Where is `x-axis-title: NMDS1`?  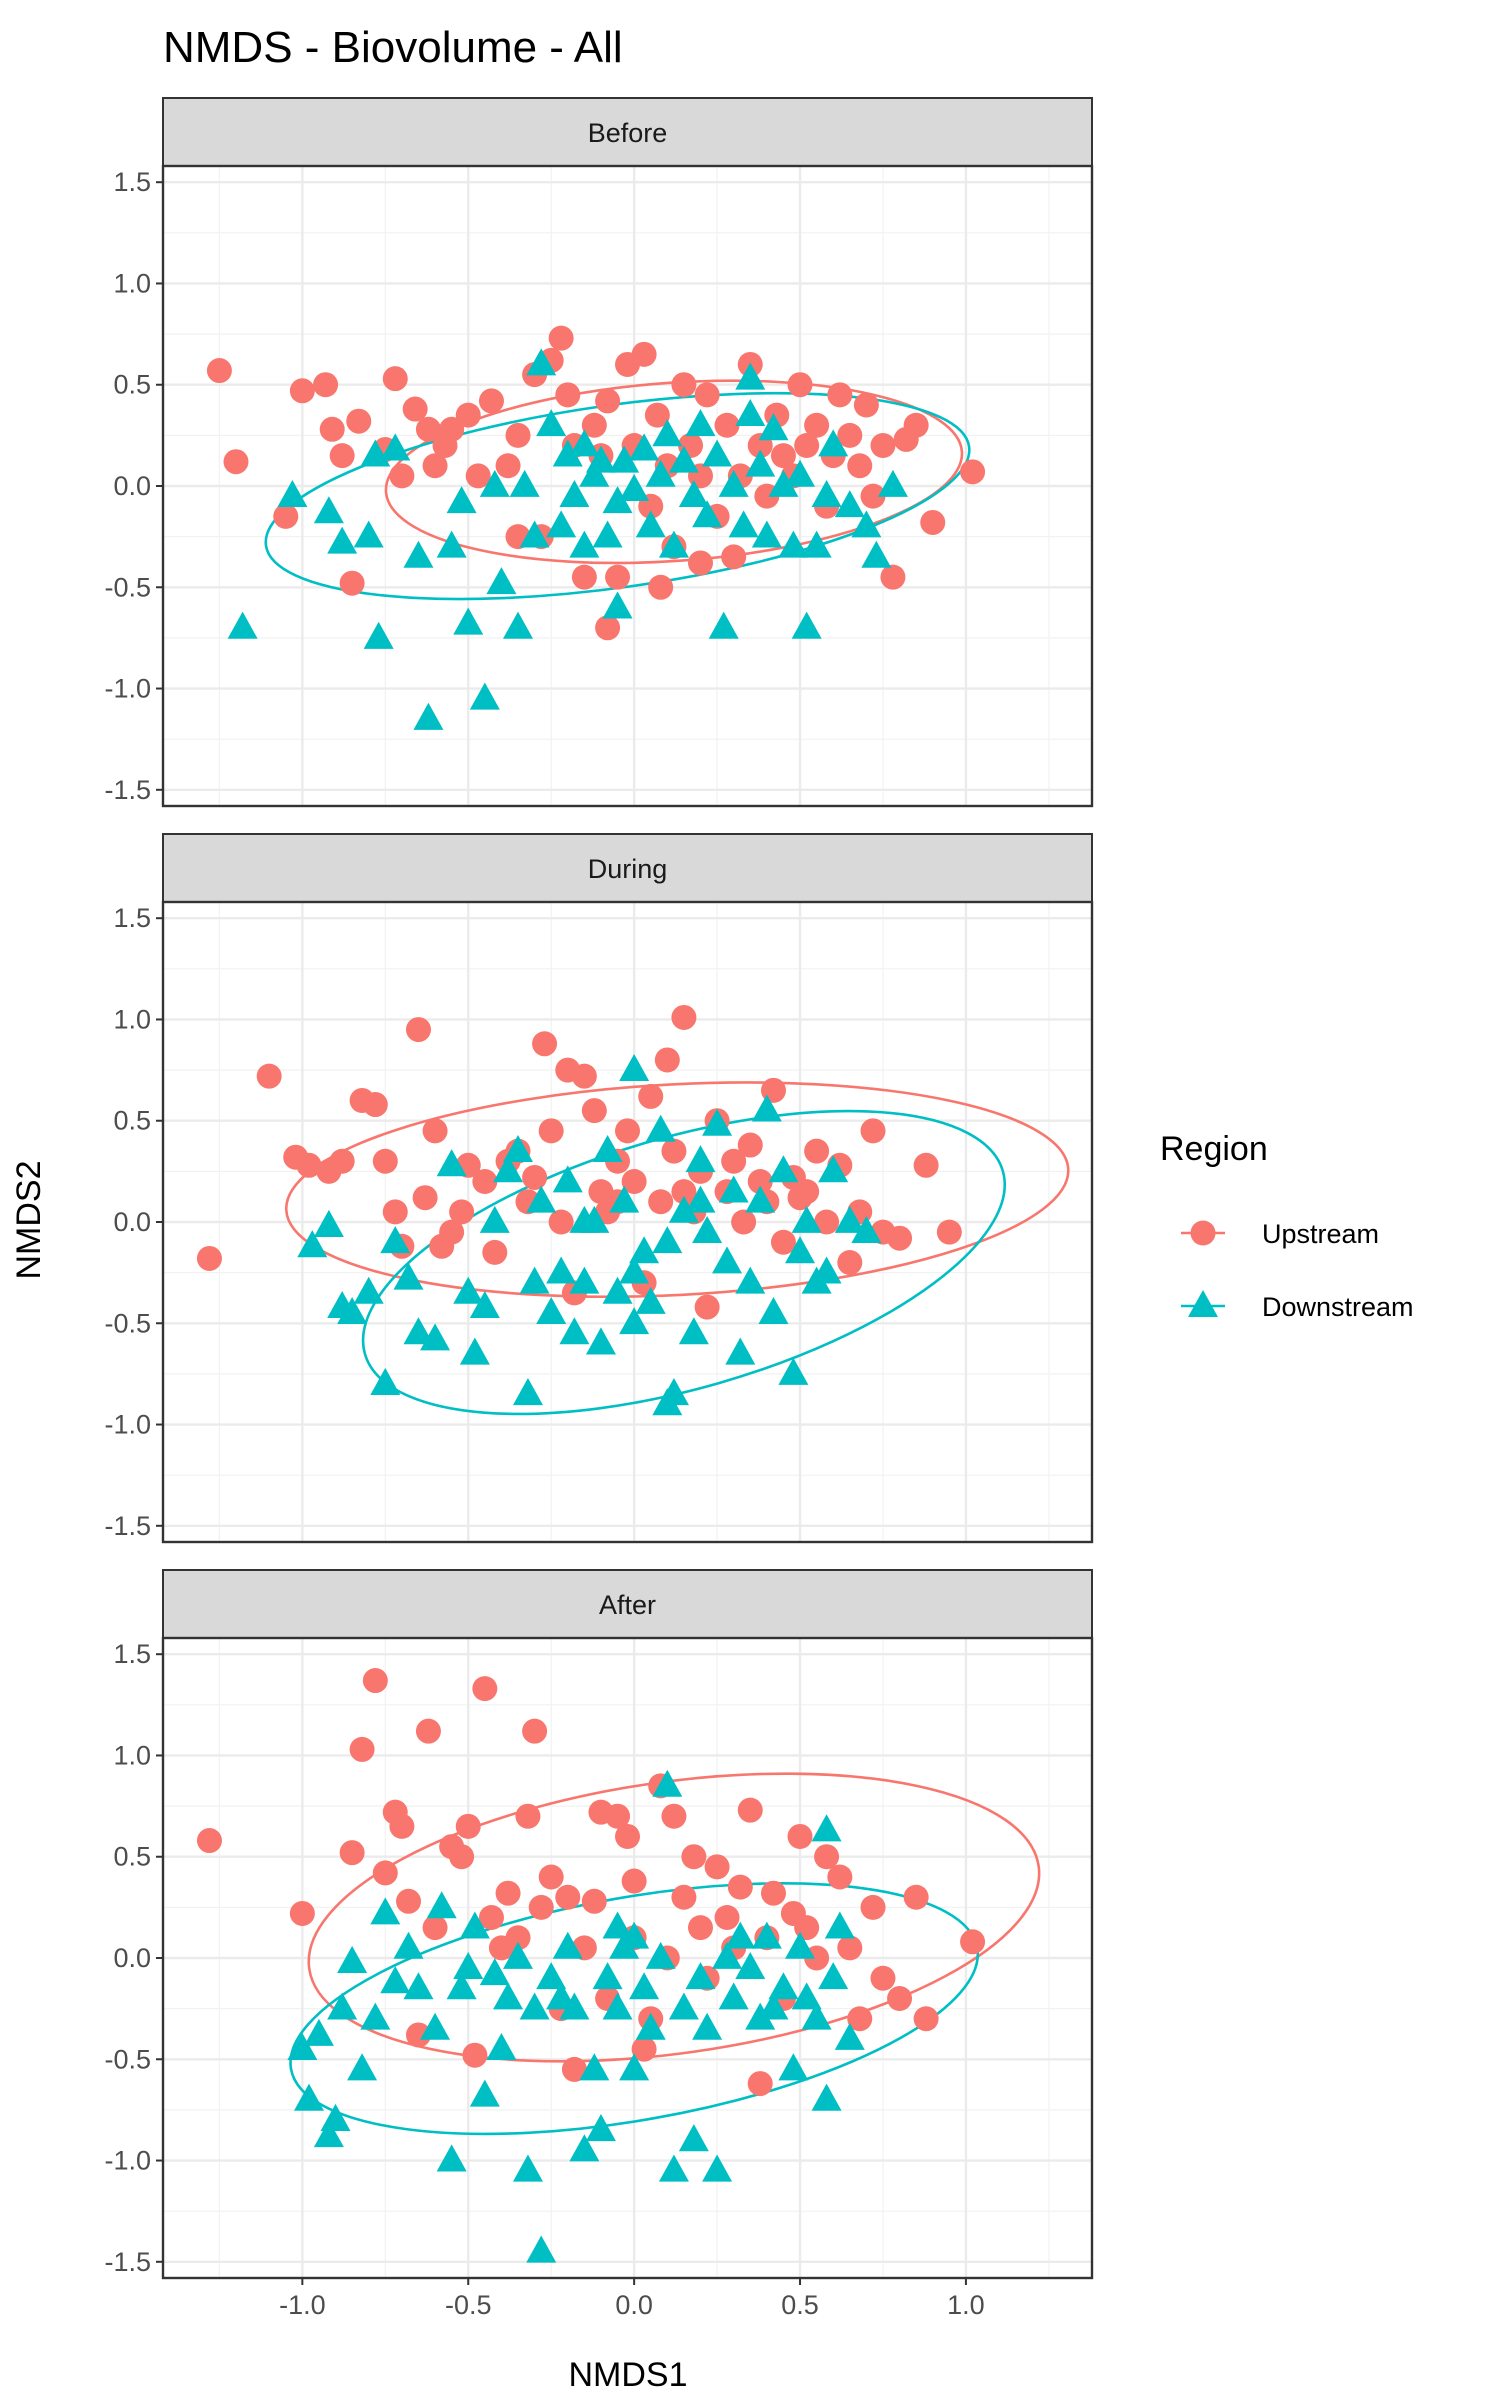
x-axis-title: NMDS1 is located at coordinates (627, 2375).